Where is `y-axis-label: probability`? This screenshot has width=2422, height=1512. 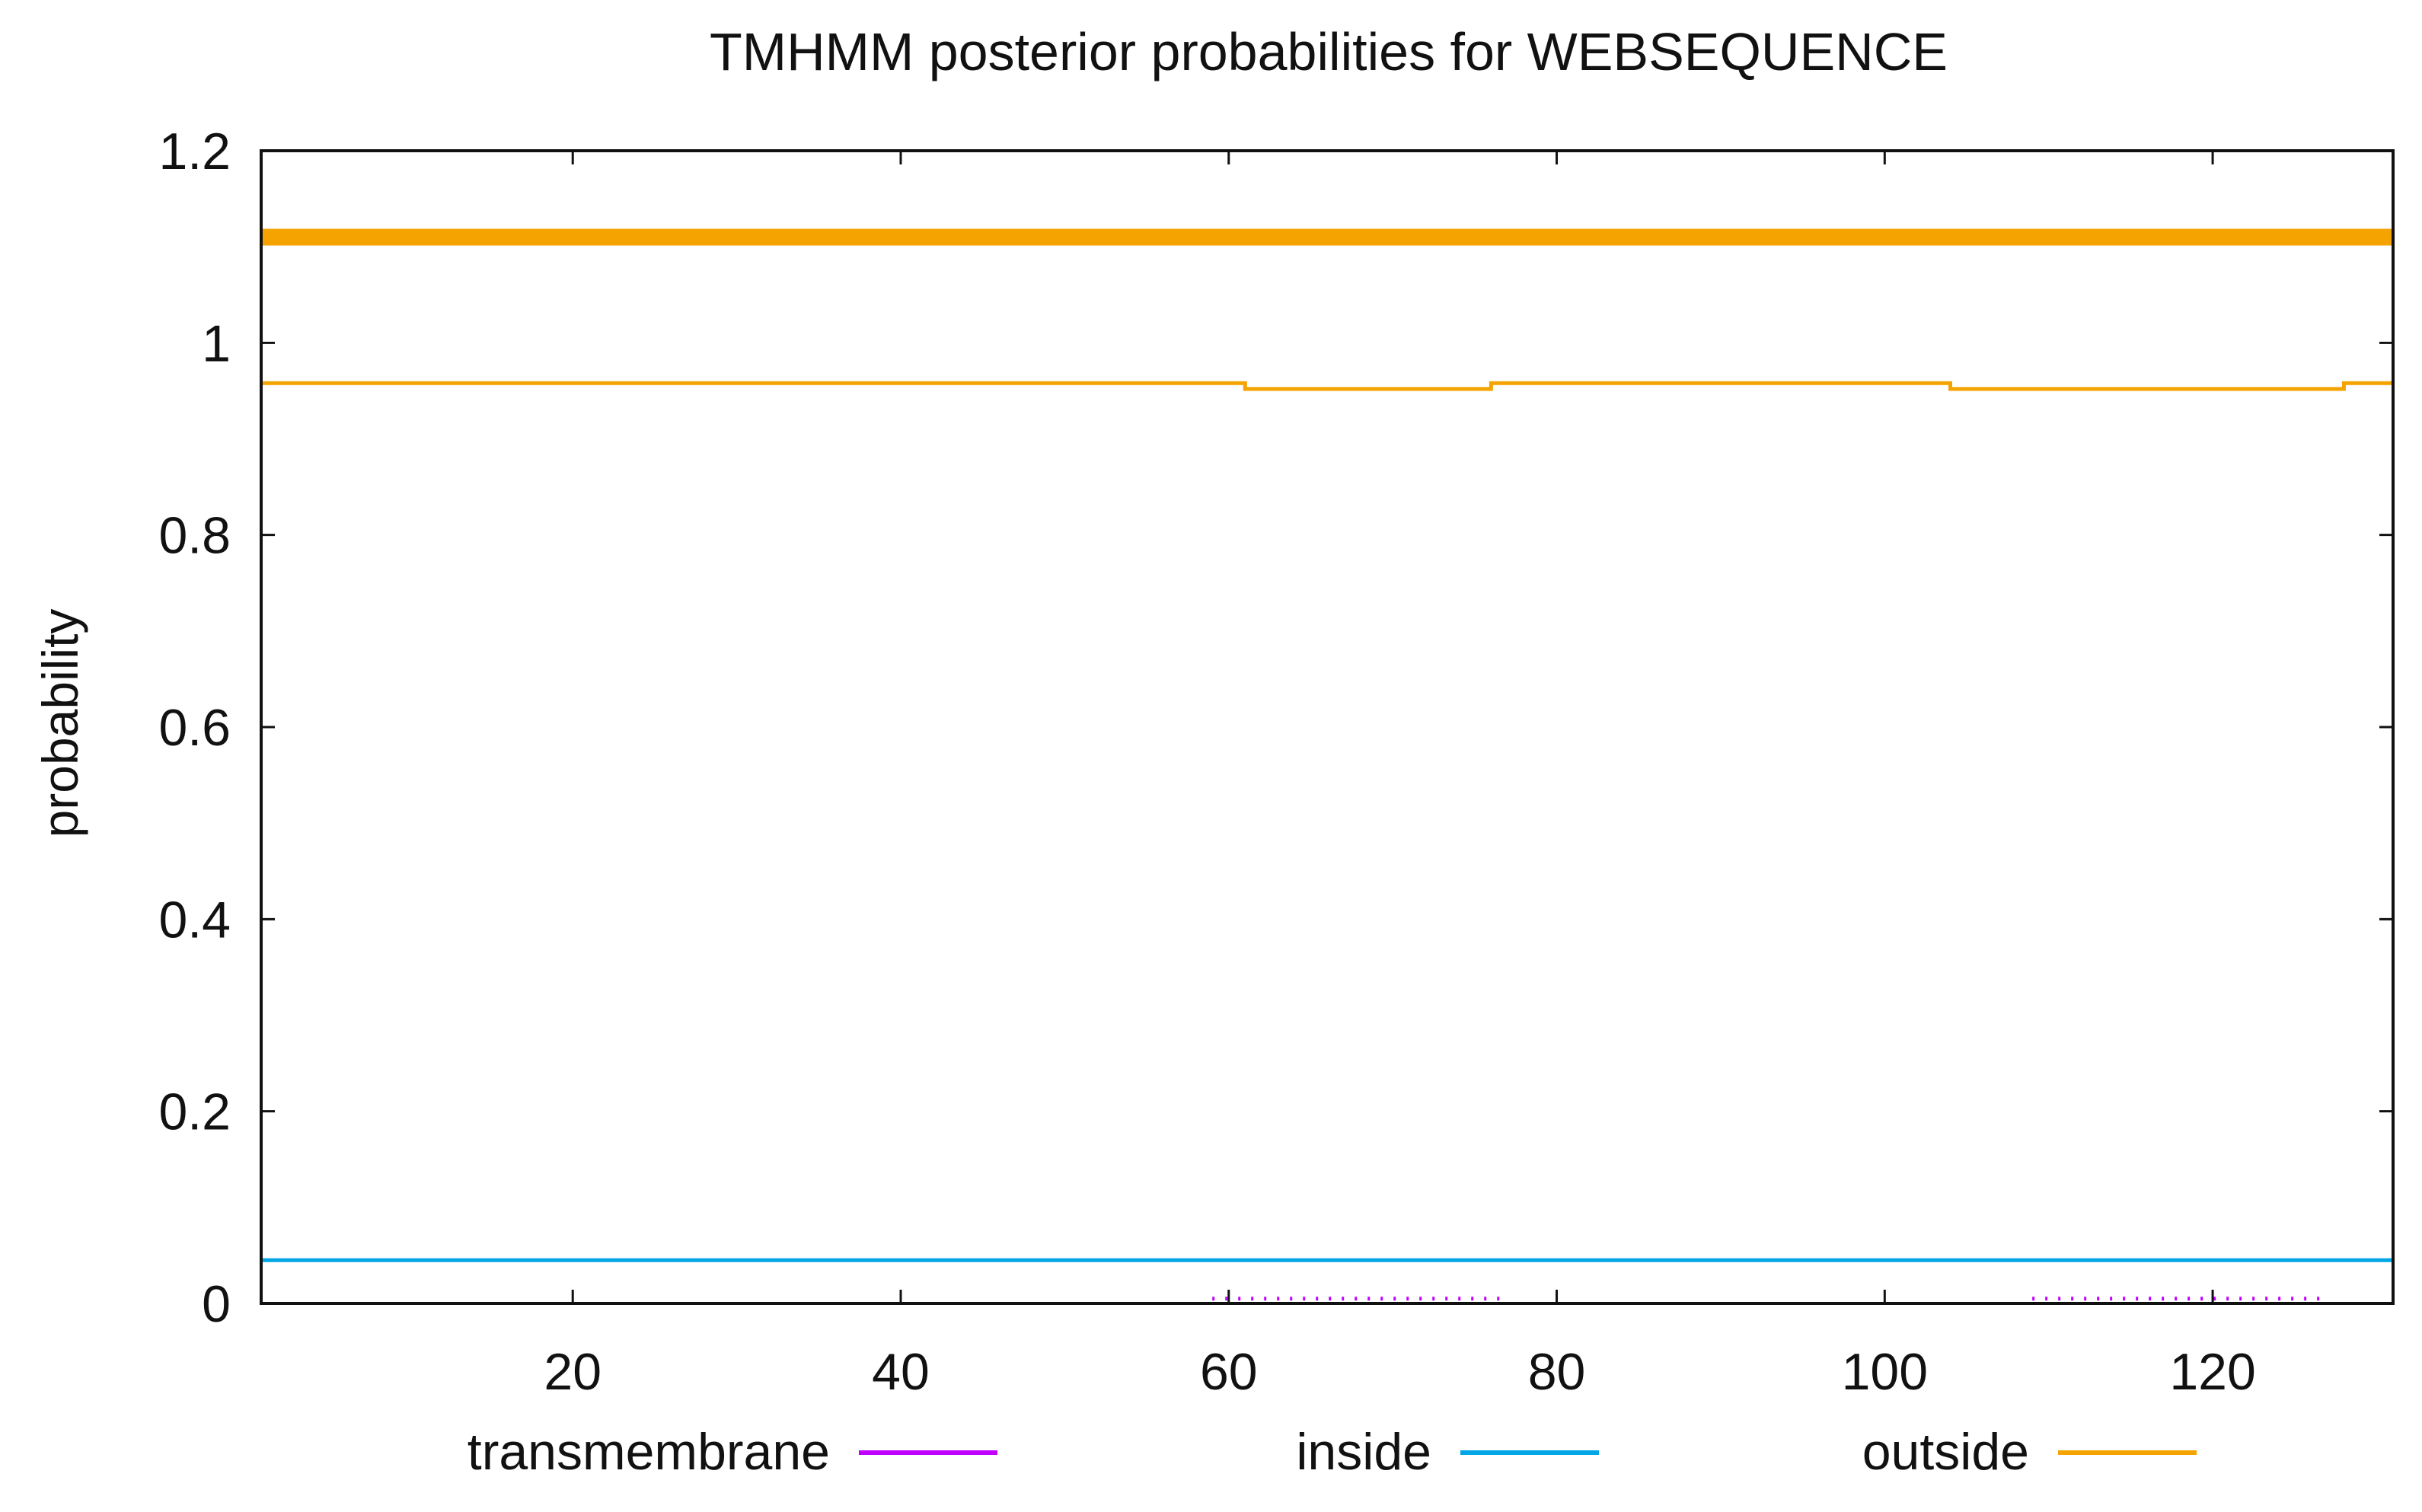
y-axis-label: probability is located at coordinates (60, 723).